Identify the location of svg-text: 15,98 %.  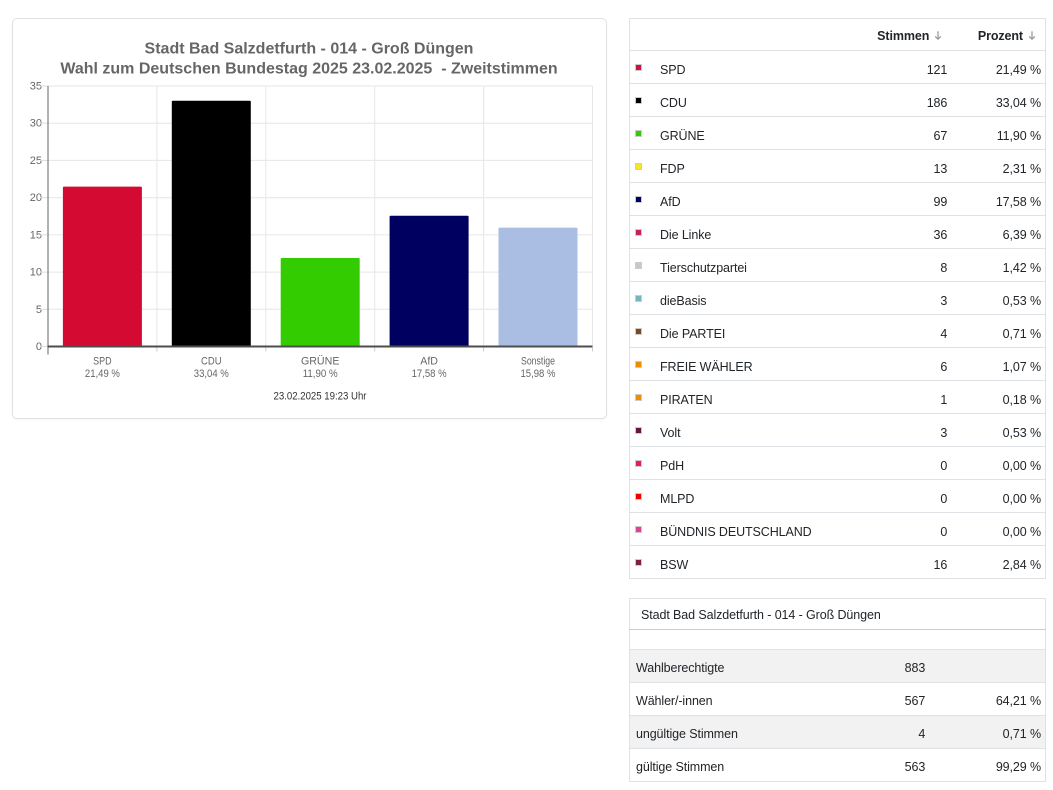
(538, 374).